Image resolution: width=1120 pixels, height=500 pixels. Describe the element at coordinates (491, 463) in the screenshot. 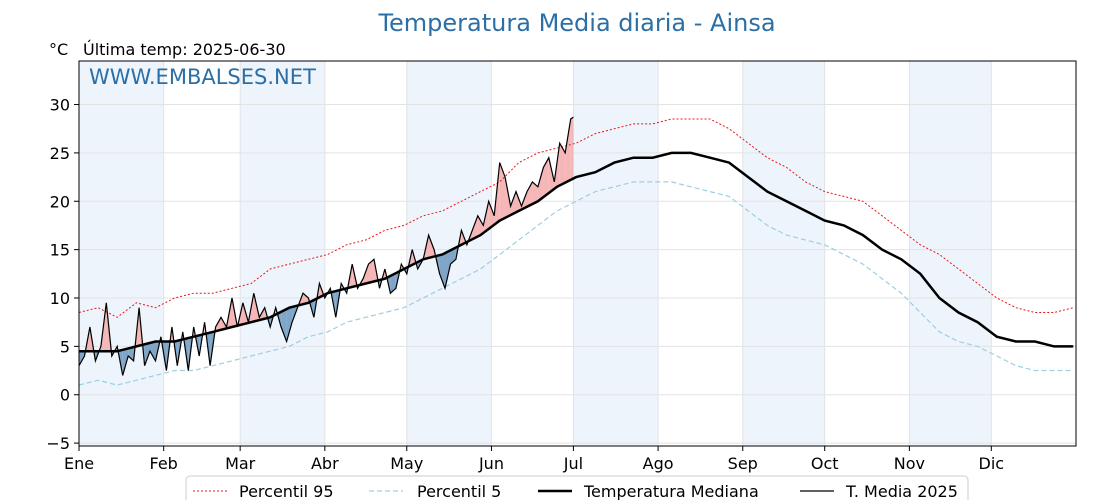

I see `x-tick-label: Jun` at that location.